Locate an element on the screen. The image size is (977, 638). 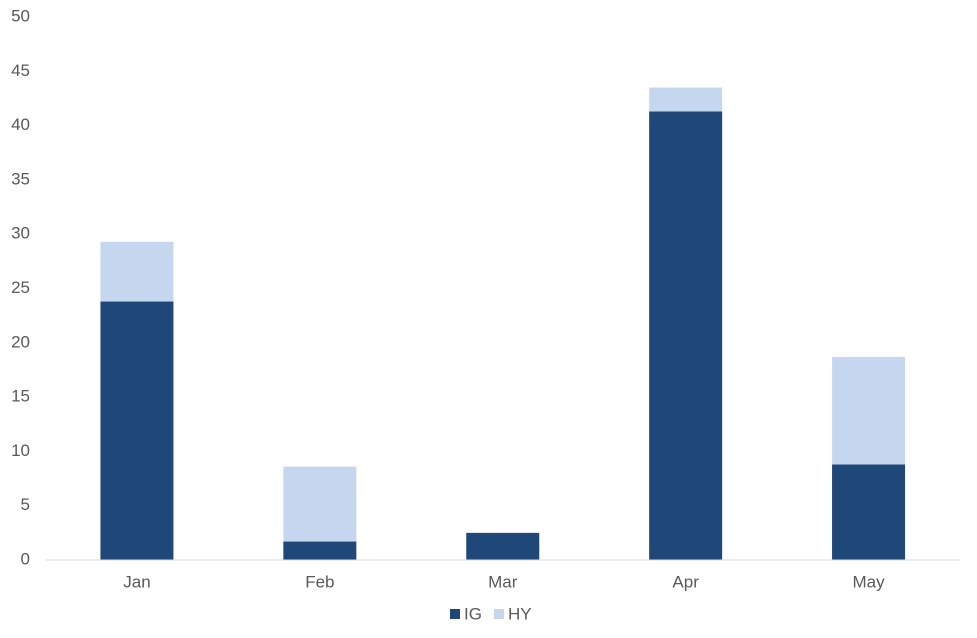
y-tick-label: 25 is located at coordinates (20, 287).